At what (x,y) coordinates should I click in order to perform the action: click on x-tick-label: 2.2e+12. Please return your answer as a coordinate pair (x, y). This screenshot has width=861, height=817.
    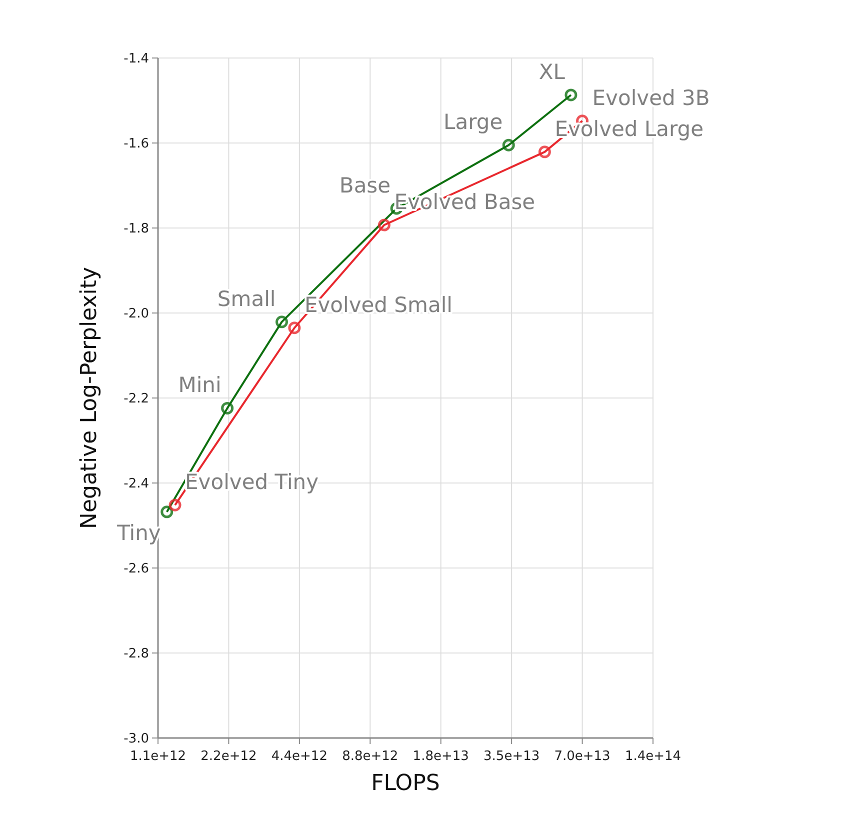
    Looking at the image, I should click on (228, 756).